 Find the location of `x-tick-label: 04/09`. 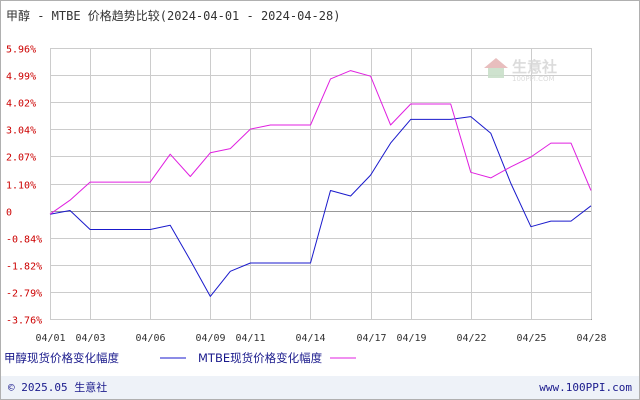

x-tick-label: 04/09 is located at coordinates (210, 338).